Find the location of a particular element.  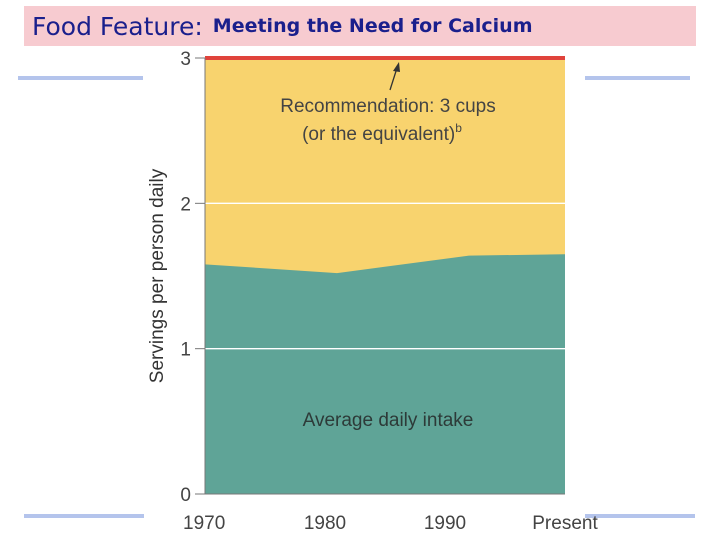

footnote-marker: b is located at coordinates (458, 128).